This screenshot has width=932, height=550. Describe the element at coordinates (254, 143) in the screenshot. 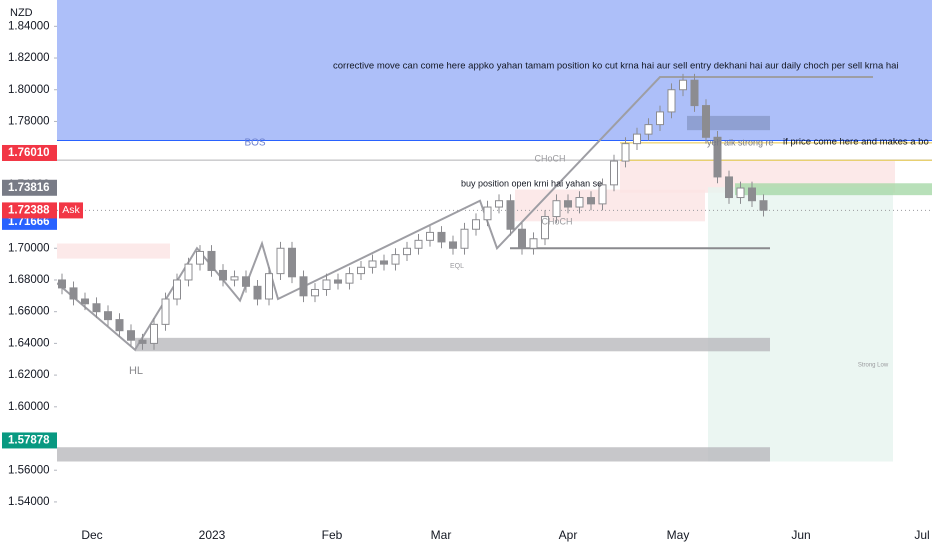

I see `annotation: BOS` at that location.